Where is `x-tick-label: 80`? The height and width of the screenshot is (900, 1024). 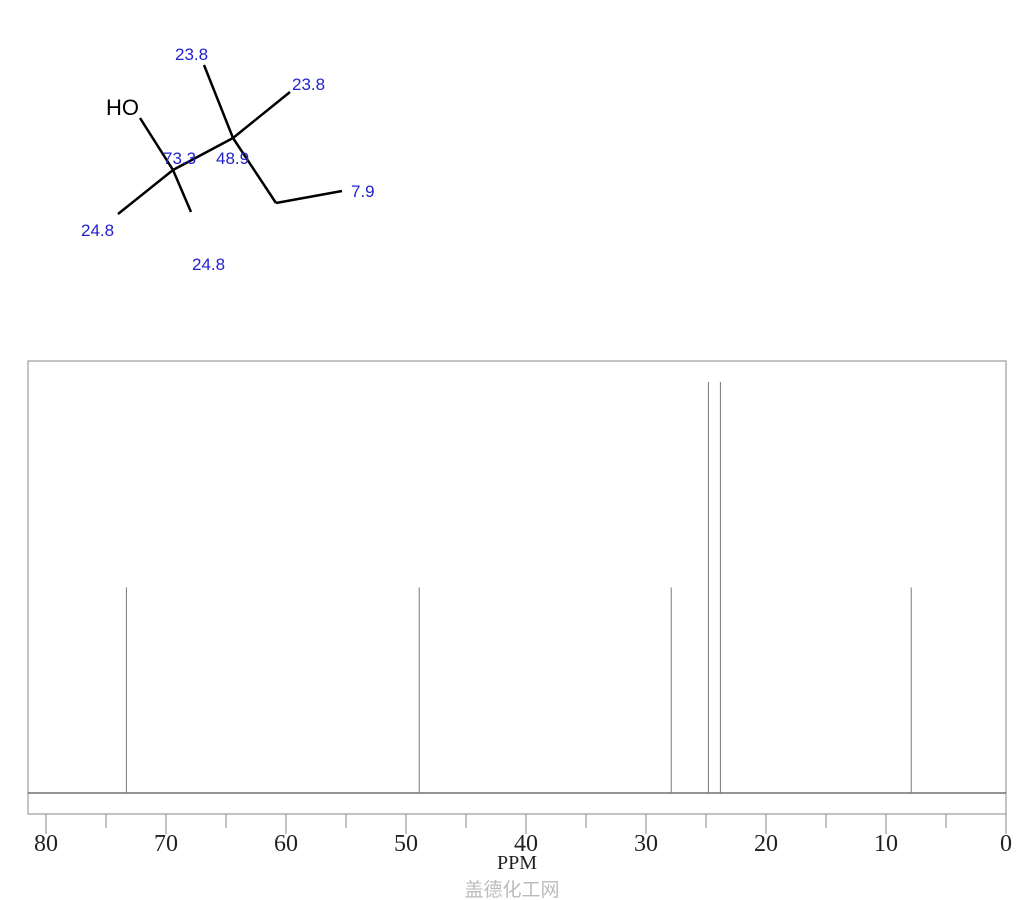 x-tick-label: 80 is located at coordinates (46, 844).